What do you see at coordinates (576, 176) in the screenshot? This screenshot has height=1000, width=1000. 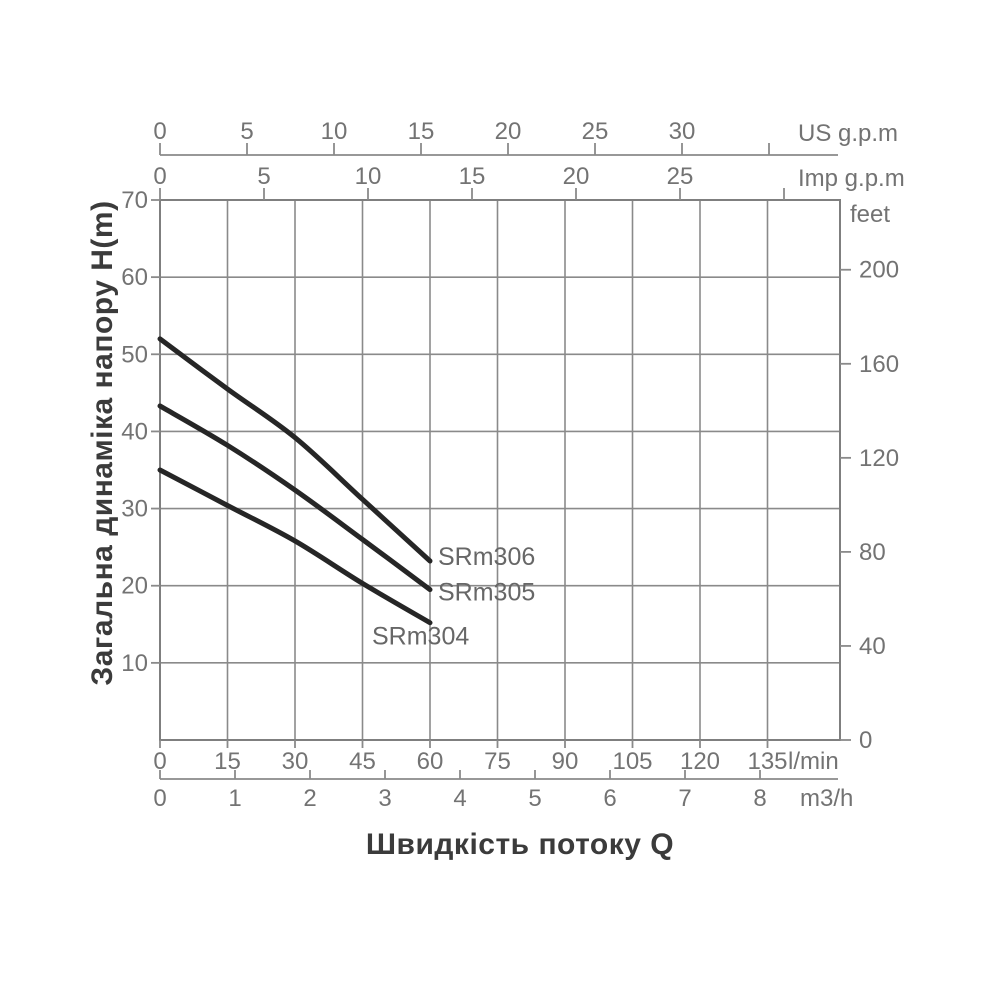 I see `imp-gpm-tick-label: 20` at bounding box center [576, 176].